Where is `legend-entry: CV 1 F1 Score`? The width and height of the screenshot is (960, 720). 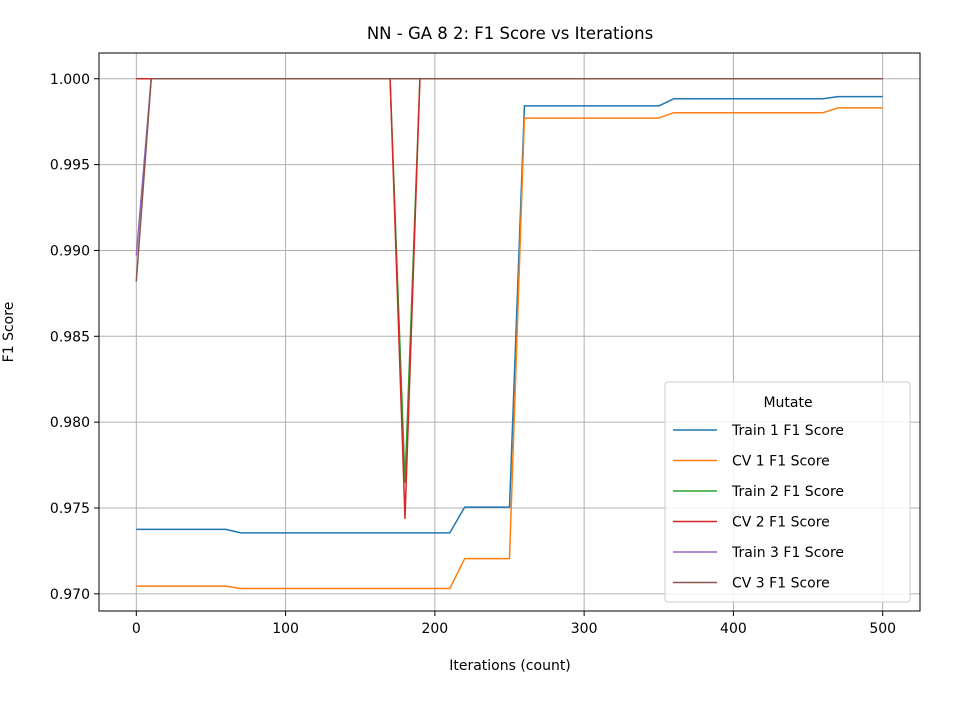
legend-entry: CV 1 F1 Score is located at coordinates (751, 462).